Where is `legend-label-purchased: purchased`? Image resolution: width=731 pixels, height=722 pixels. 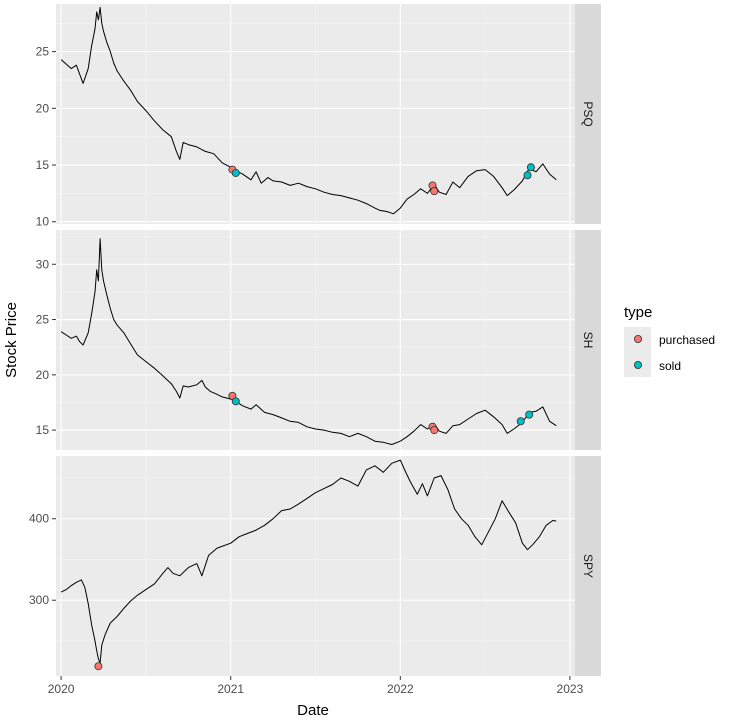 legend-label-purchased: purchased is located at coordinates (687, 340).